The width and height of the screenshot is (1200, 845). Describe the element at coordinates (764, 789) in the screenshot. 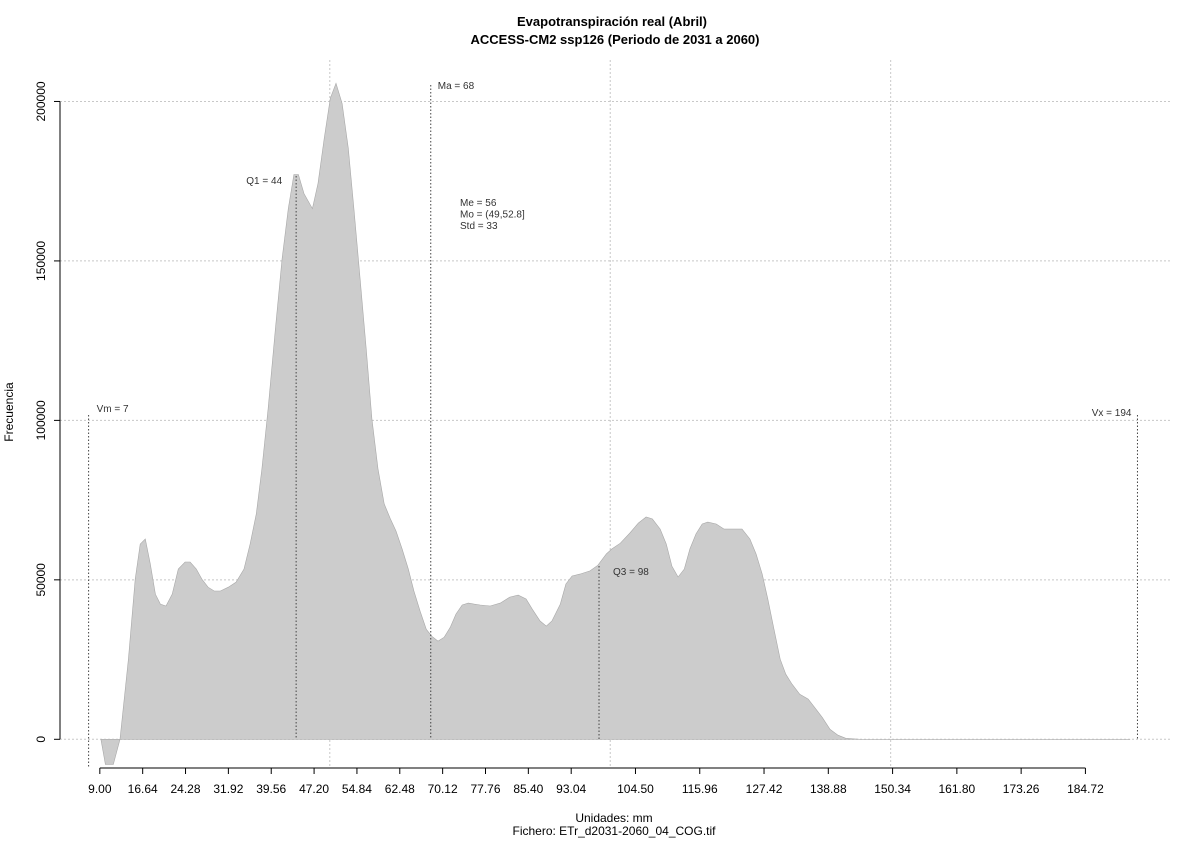

I see `x-tick-label: 127.42` at that location.